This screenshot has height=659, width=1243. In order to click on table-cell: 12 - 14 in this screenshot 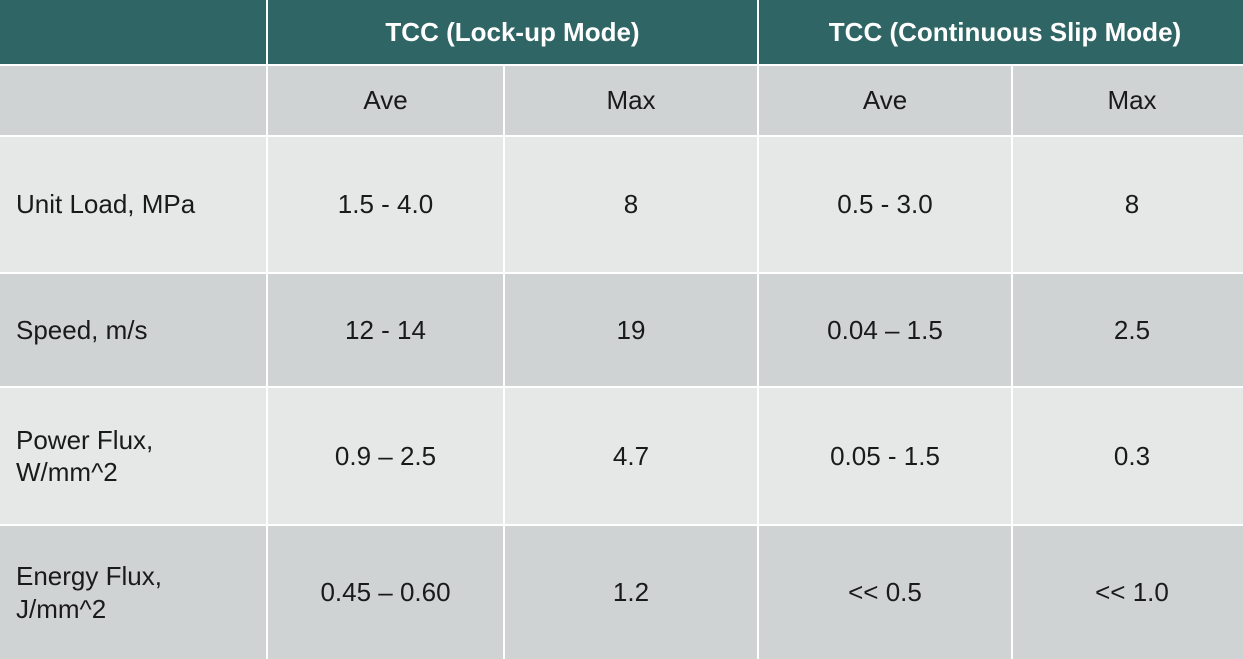, I will do `click(385, 330)`.